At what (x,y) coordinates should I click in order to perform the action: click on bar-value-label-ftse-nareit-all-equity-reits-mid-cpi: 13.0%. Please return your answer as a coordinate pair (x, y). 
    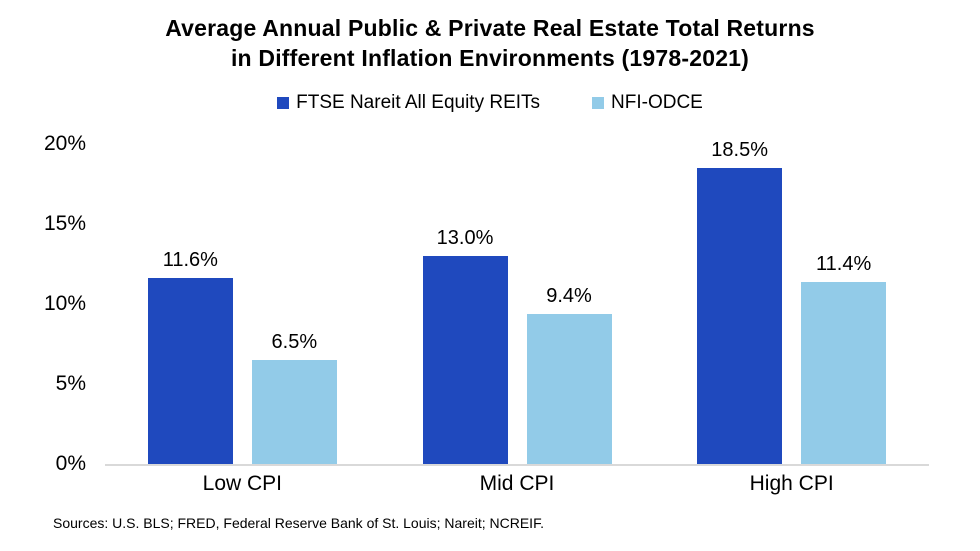
    Looking at the image, I should click on (465, 238).